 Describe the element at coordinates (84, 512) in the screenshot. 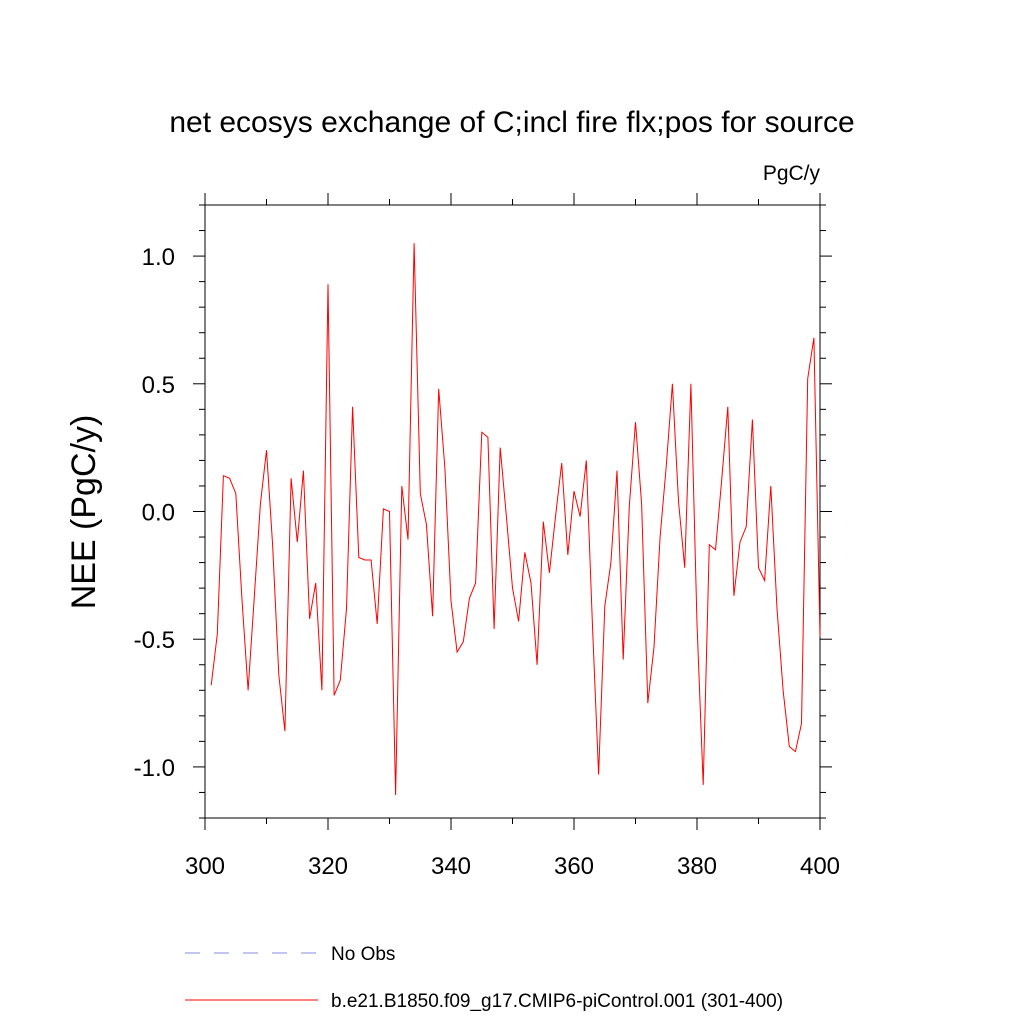

I see `y-axis-label: NEE (PgC/y)` at that location.